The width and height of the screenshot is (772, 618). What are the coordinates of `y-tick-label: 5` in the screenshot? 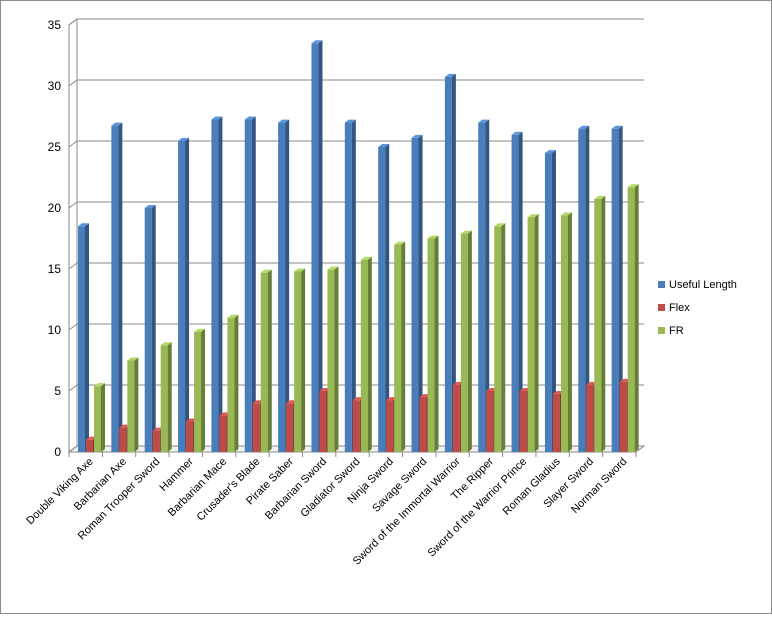 It's located at (57, 391).